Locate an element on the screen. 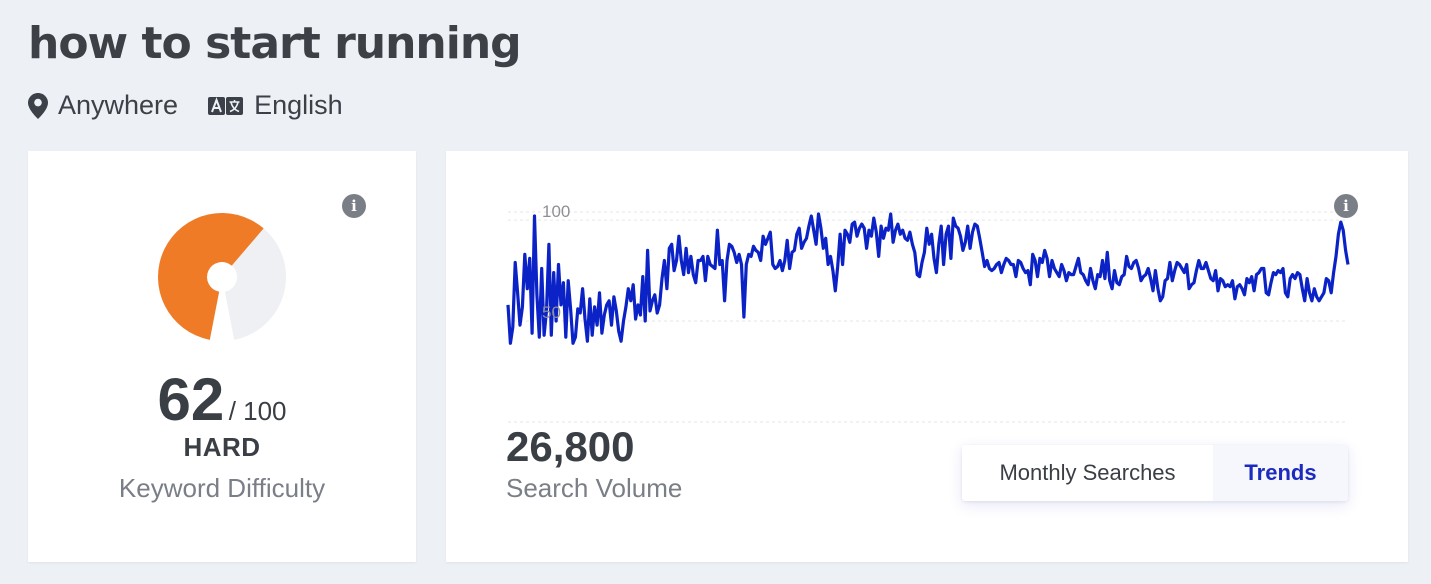  y-tick-label: 100 is located at coordinates (556, 211).